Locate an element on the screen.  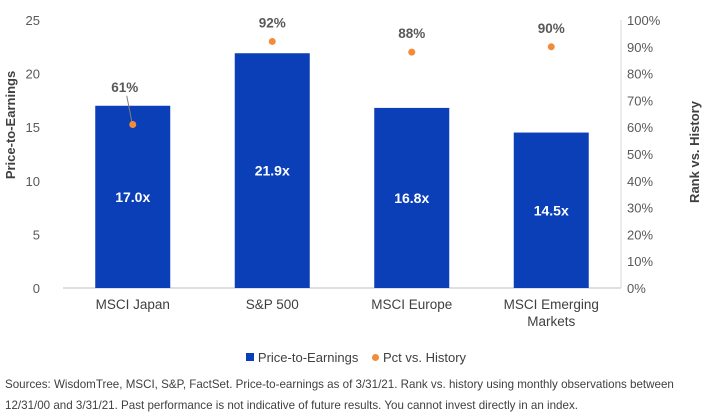
right-tick-label: 100% is located at coordinates (644, 20).